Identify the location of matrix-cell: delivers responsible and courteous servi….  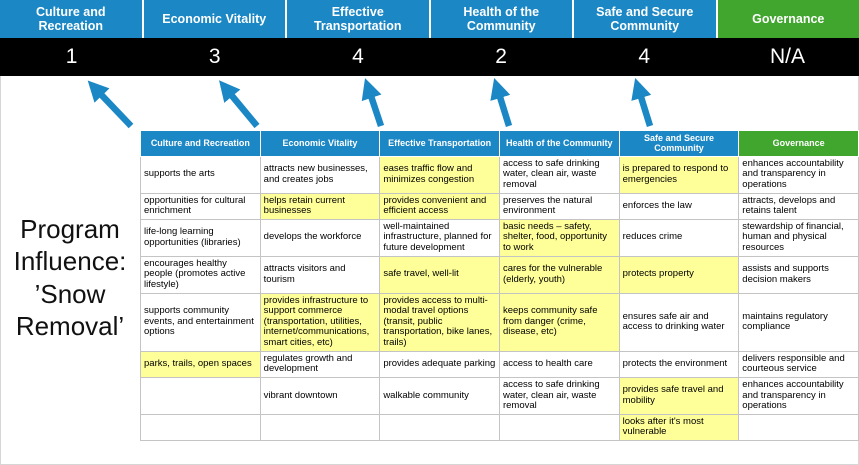
(798, 364).